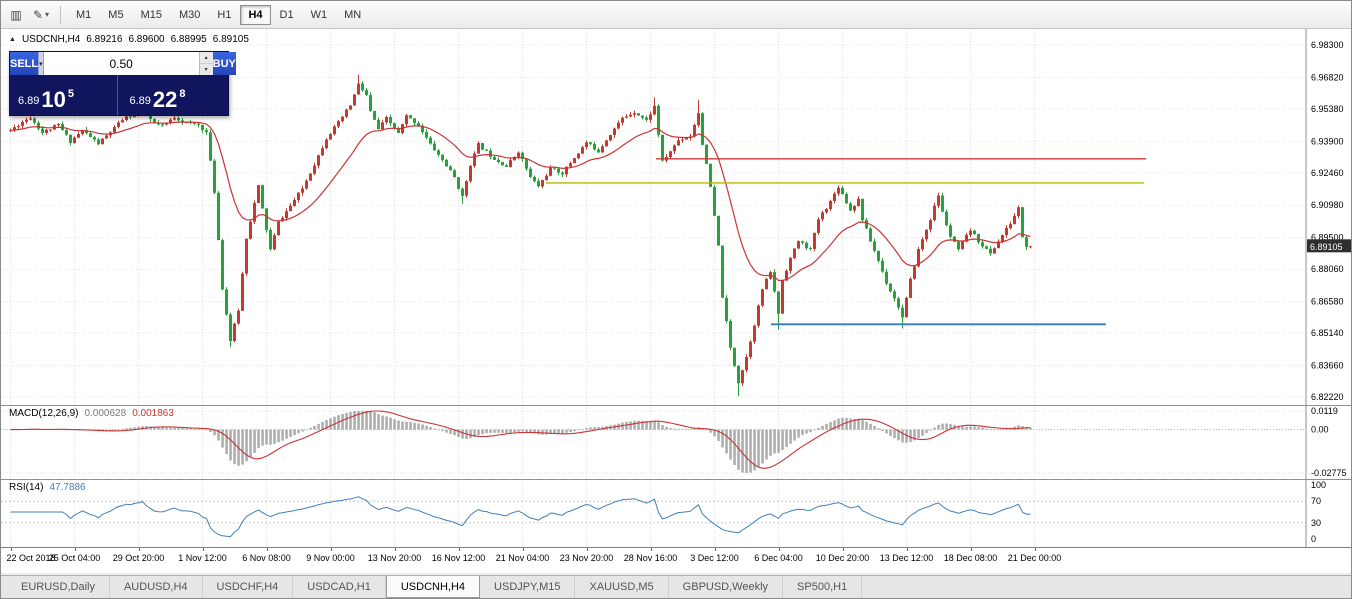 The height and width of the screenshot is (599, 1352). I want to click on buy-price-prefix: 6.89, so click(140, 101).